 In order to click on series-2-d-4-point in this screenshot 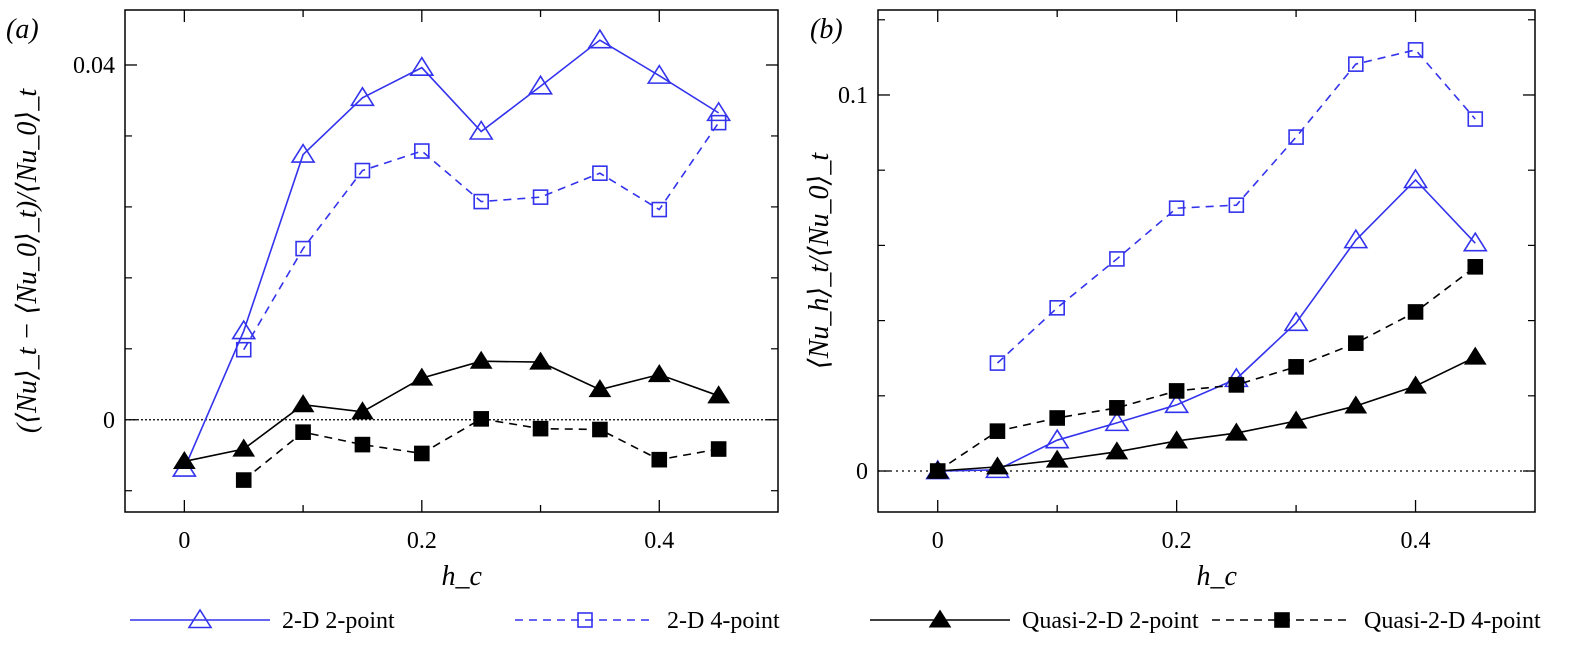, I will do `click(481, 236)`.